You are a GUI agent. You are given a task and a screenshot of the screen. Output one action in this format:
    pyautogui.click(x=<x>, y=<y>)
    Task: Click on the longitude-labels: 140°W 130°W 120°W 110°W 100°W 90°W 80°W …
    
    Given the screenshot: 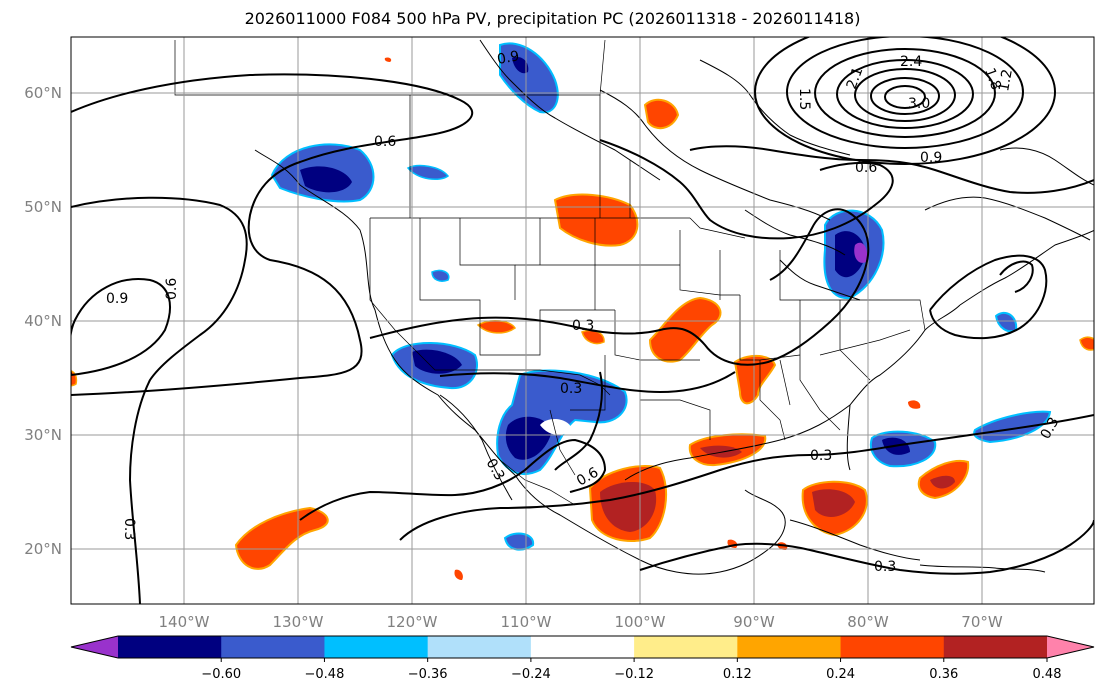 What is the action you would take?
    pyautogui.click(x=581, y=622)
    